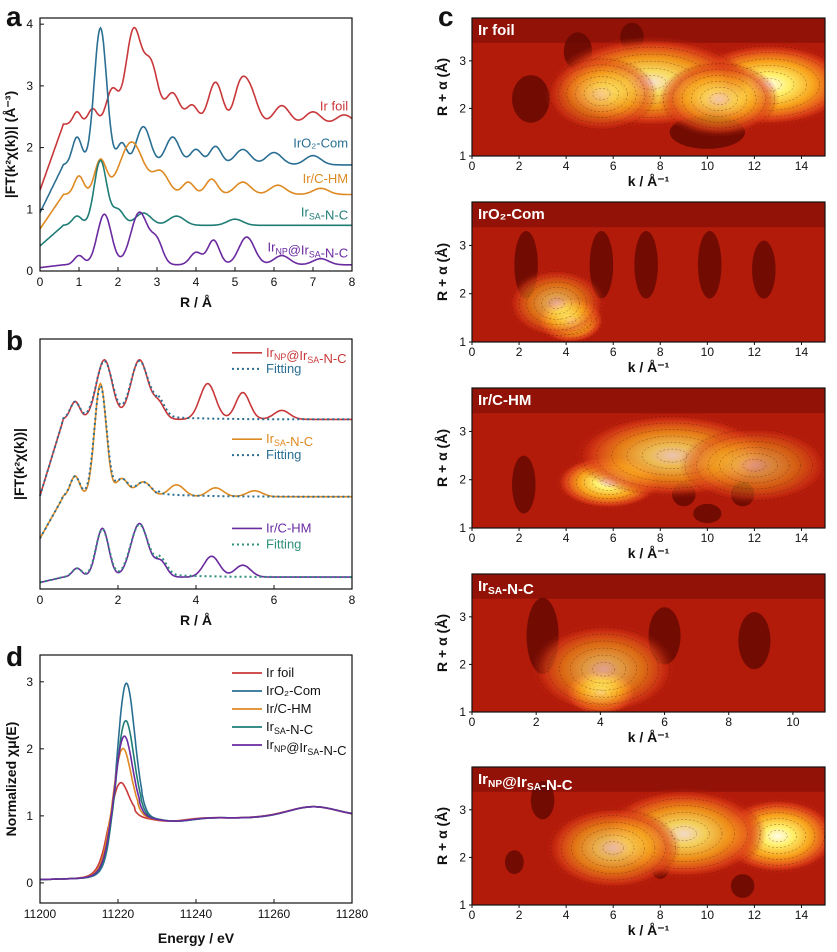  Describe the element at coordinates (324, 214) in the screenshot. I see `series-label-3: IrSA-N-C` at that location.